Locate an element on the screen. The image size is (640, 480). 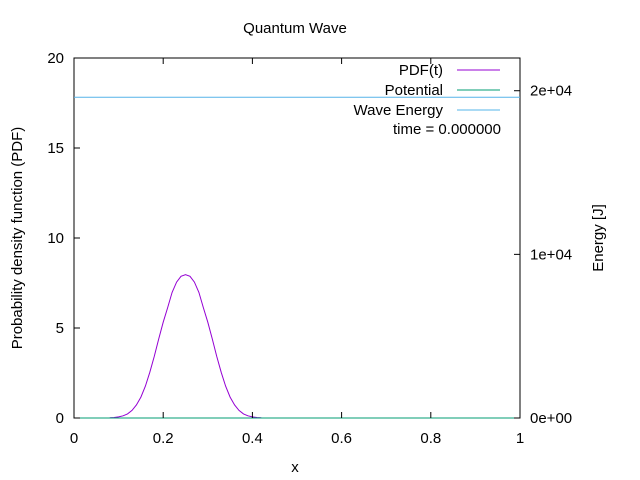
y-tick-label: 15 is located at coordinates (55, 148).